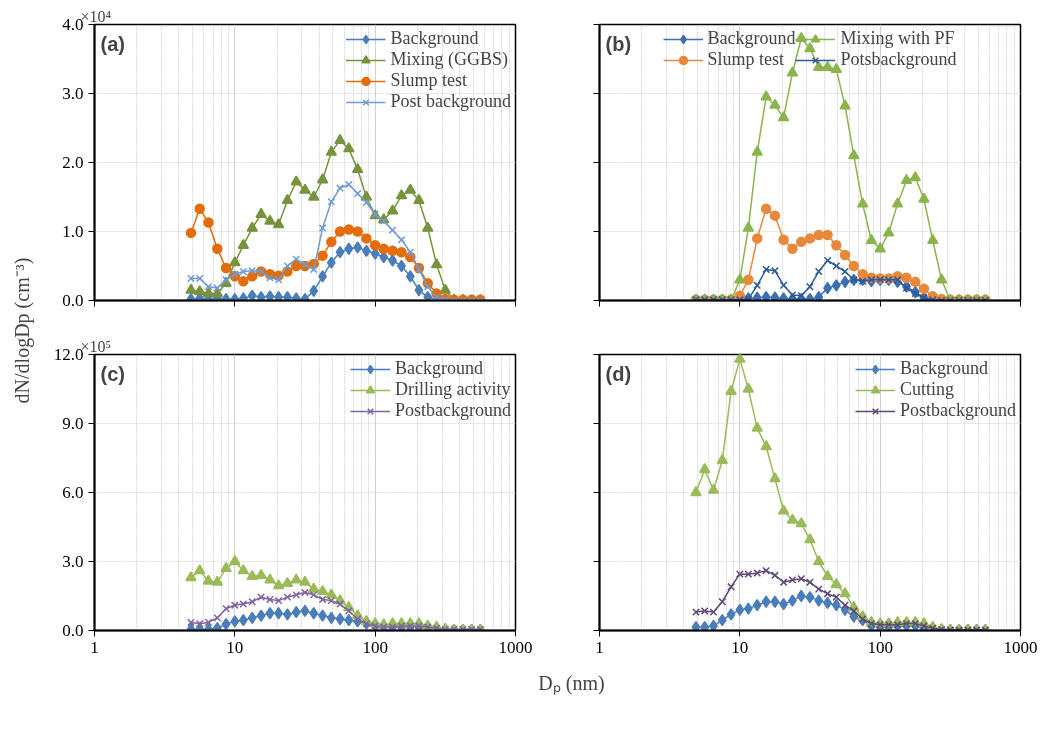 The width and height of the screenshot is (1059, 752). Describe the element at coordinates (571, 683) in the screenshot. I see `x-axis-title: Dₚ (nm)` at that location.